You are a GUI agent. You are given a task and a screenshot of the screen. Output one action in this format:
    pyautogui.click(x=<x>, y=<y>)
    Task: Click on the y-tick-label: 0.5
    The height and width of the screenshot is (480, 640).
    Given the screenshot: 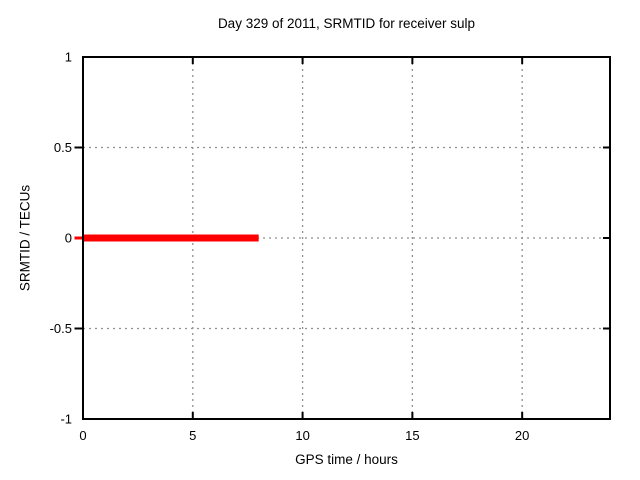 What is the action you would take?
    pyautogui.click(x=63, y=147)
    